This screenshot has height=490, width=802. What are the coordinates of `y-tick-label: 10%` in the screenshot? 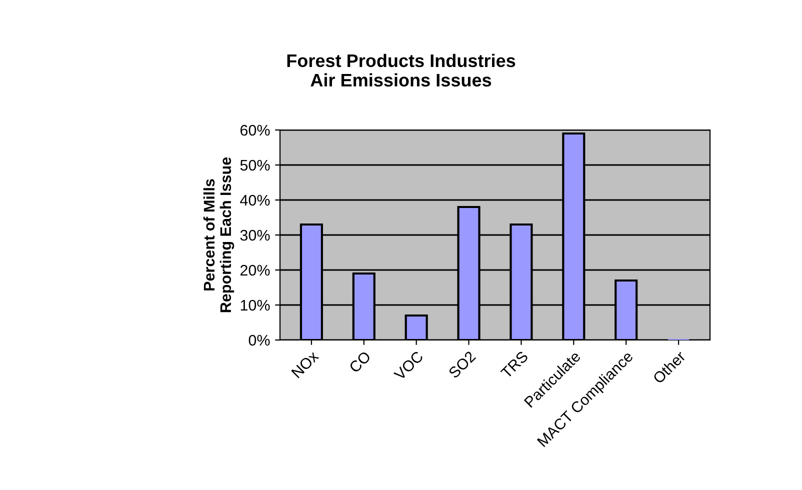 It's located at (255, 305).